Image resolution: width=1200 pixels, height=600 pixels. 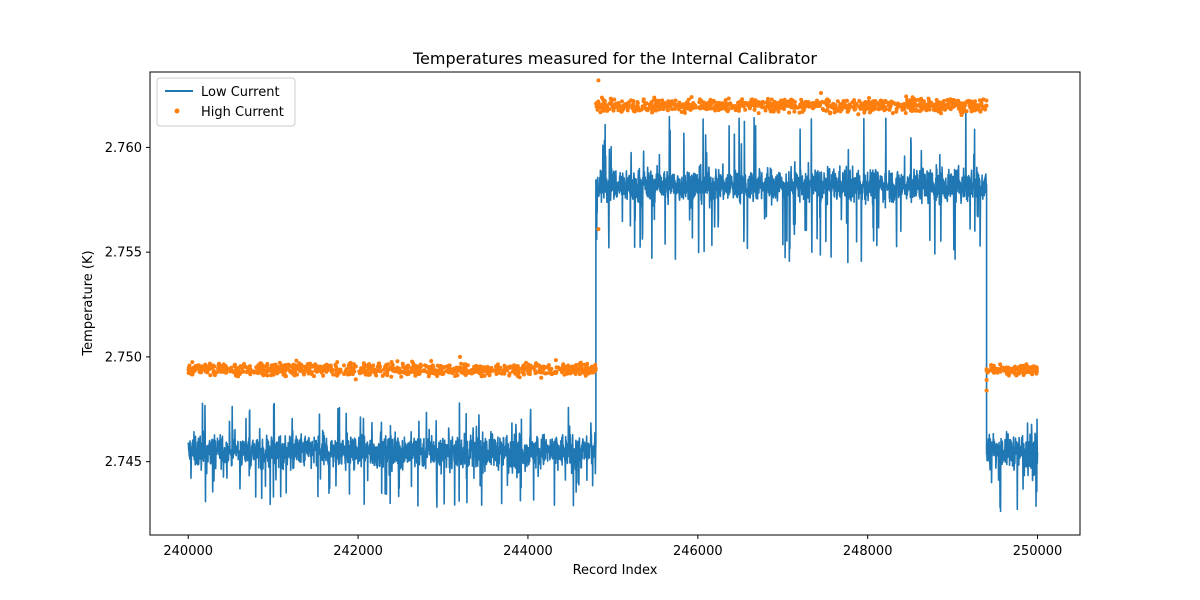 What do you see at coordinates (358, 551) in the screenshot?
I see `x-tick-label: 242000` at bounding box center [358, 551].